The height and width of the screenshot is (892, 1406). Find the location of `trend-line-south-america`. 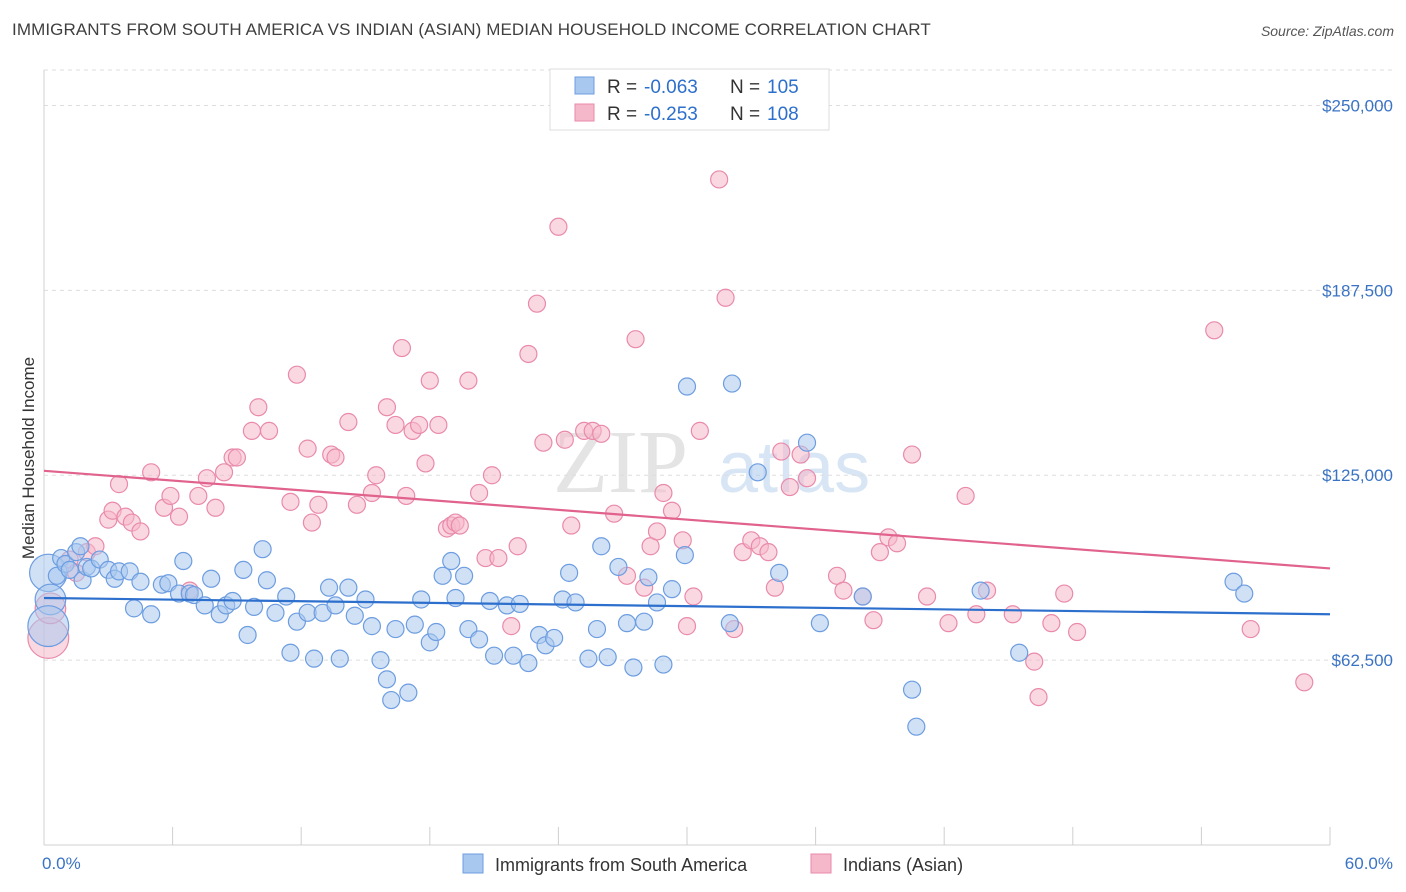

trend-line-south-america is located at coordinates (687, 606).